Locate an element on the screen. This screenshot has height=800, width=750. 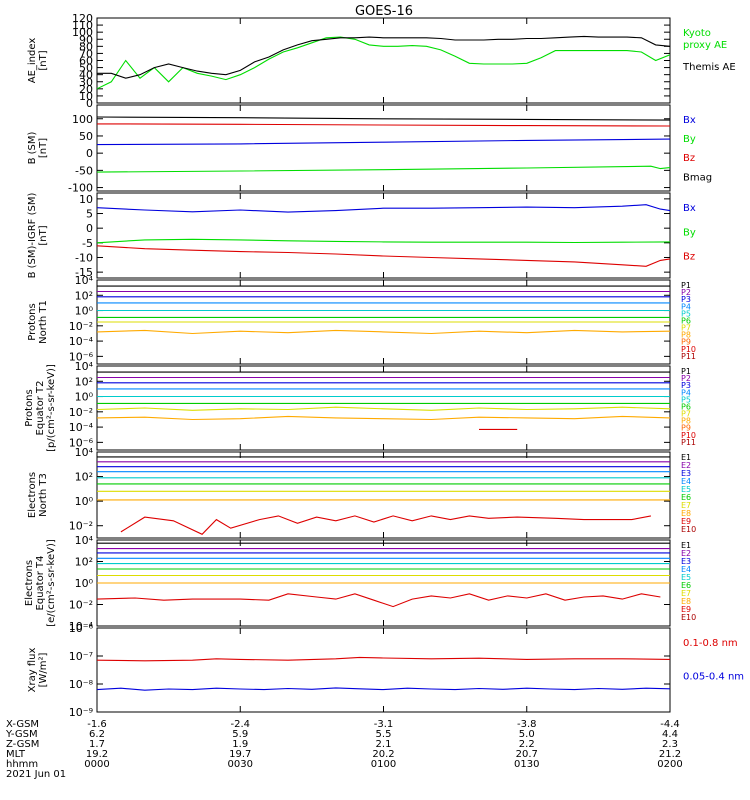
series-line-by is located at coordinates (383, 241).